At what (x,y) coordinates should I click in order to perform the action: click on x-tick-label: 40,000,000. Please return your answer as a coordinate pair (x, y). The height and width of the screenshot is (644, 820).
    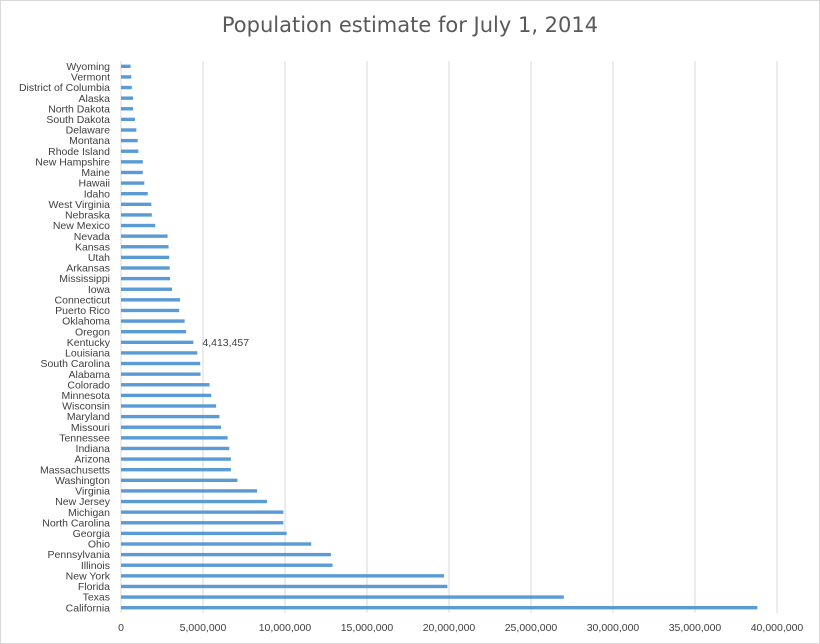
    Looking at the image, I should click on (777, 628).